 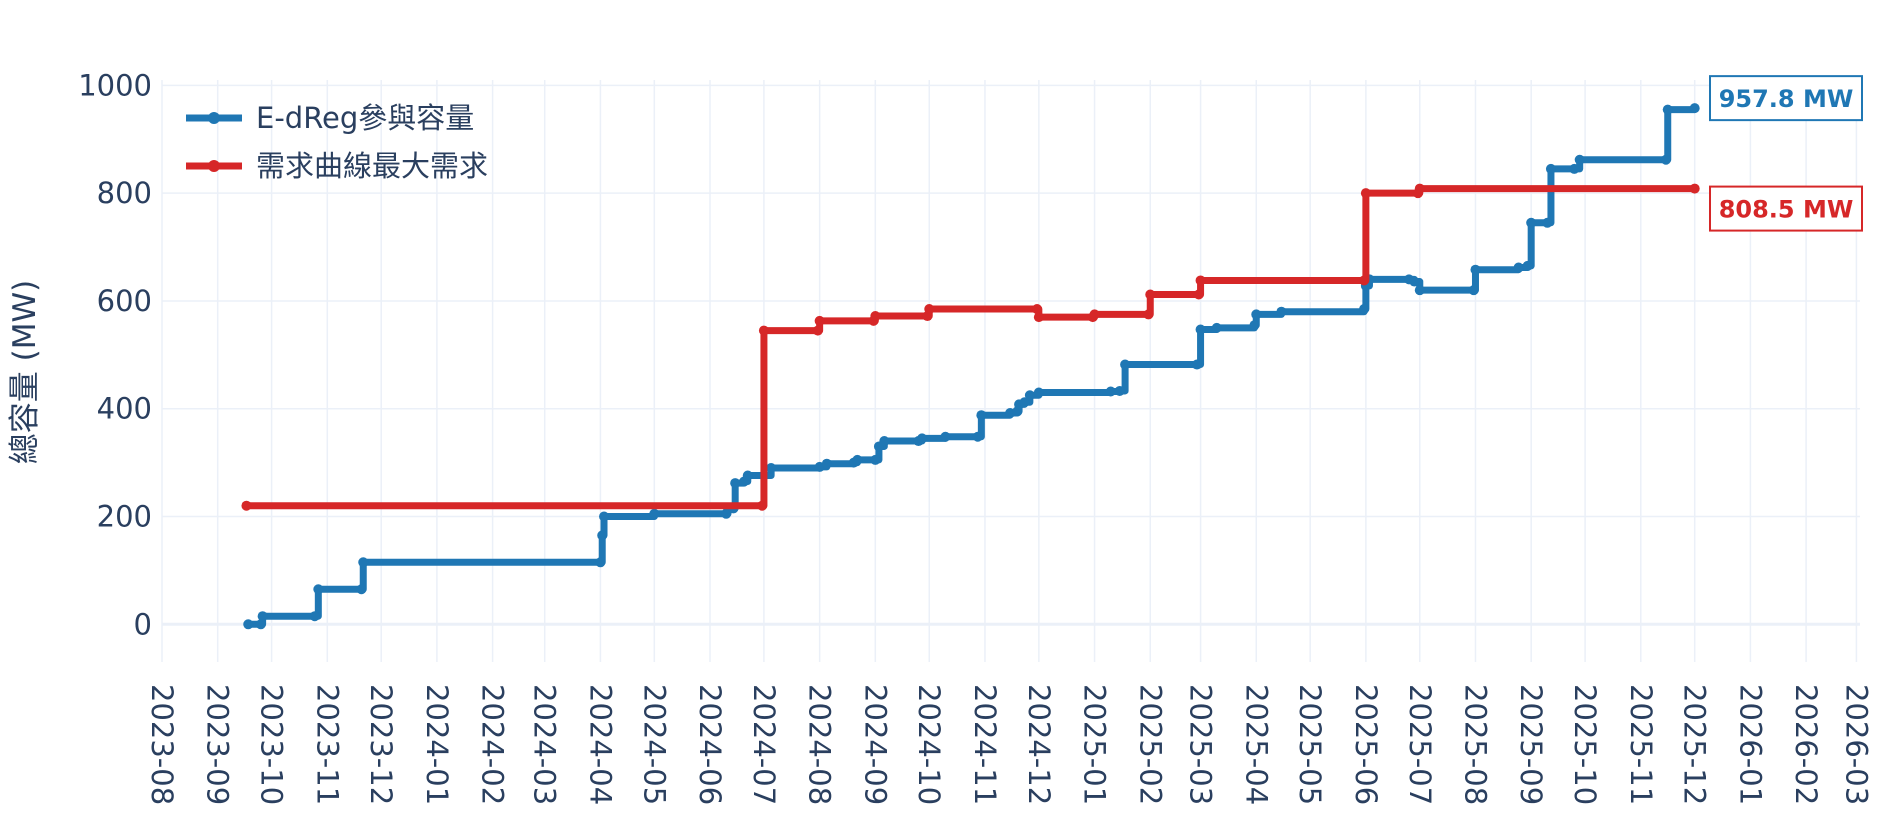 I want to click on y-tick-label: 800, so click(x=124, y=193).